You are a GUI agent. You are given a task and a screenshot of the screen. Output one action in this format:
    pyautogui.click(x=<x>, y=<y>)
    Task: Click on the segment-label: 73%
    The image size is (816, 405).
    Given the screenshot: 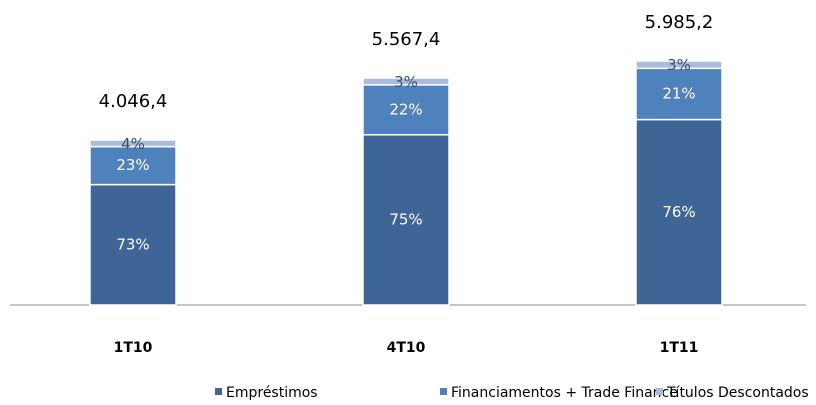 What is the action you would take?
    pyautogui.click(x=132, y=244)
    